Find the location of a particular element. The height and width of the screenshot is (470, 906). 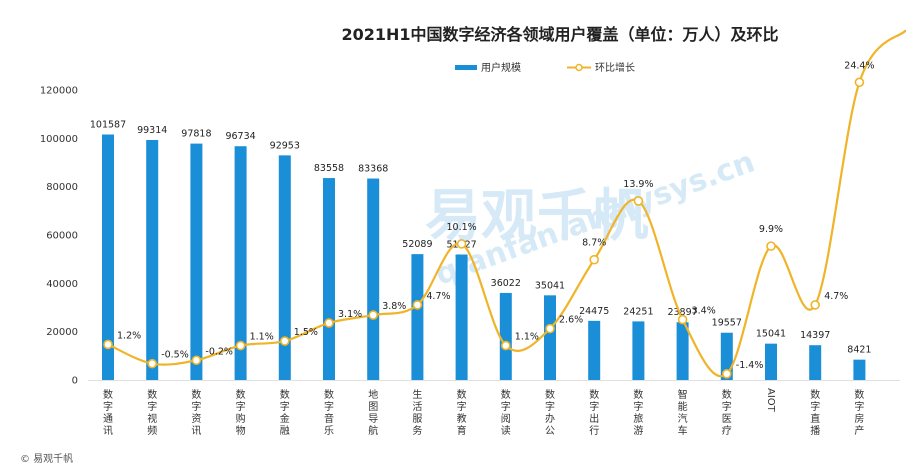

y-axis: 0 20000 40000 60000 80000 100000 120000 is located at coordinates (59, 236).